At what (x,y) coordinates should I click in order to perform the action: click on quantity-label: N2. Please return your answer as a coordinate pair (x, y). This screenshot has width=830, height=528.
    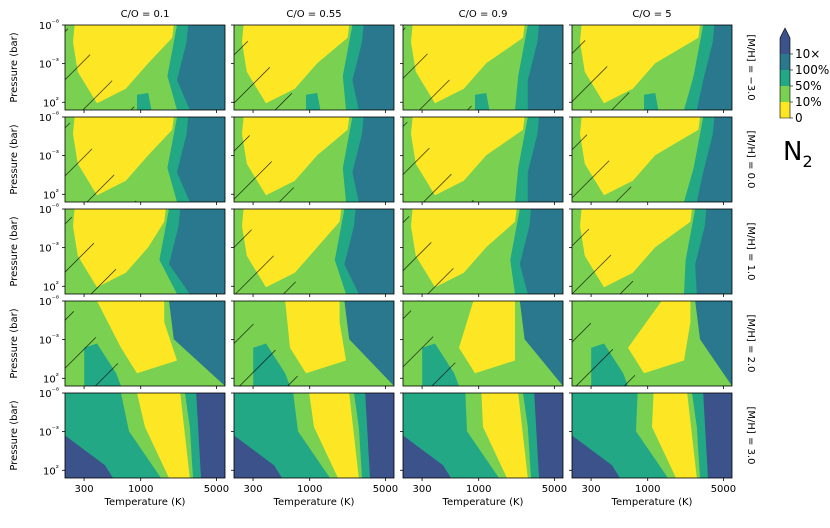
    Looking at the image, I should click on (798, 154).